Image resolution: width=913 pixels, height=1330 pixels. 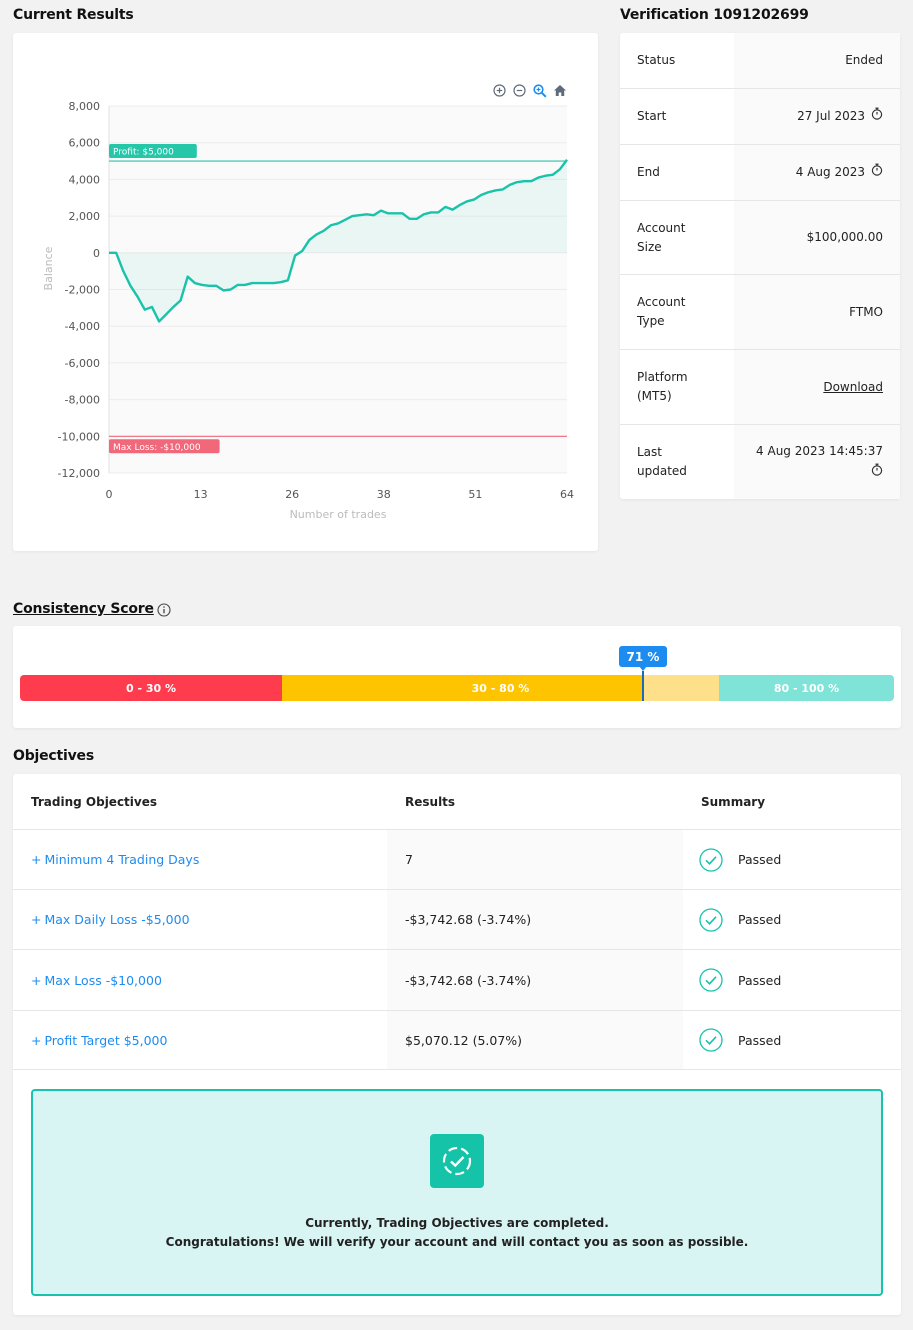 I want to click on last-updated-label: Last updated, so click(x=662, y=461).